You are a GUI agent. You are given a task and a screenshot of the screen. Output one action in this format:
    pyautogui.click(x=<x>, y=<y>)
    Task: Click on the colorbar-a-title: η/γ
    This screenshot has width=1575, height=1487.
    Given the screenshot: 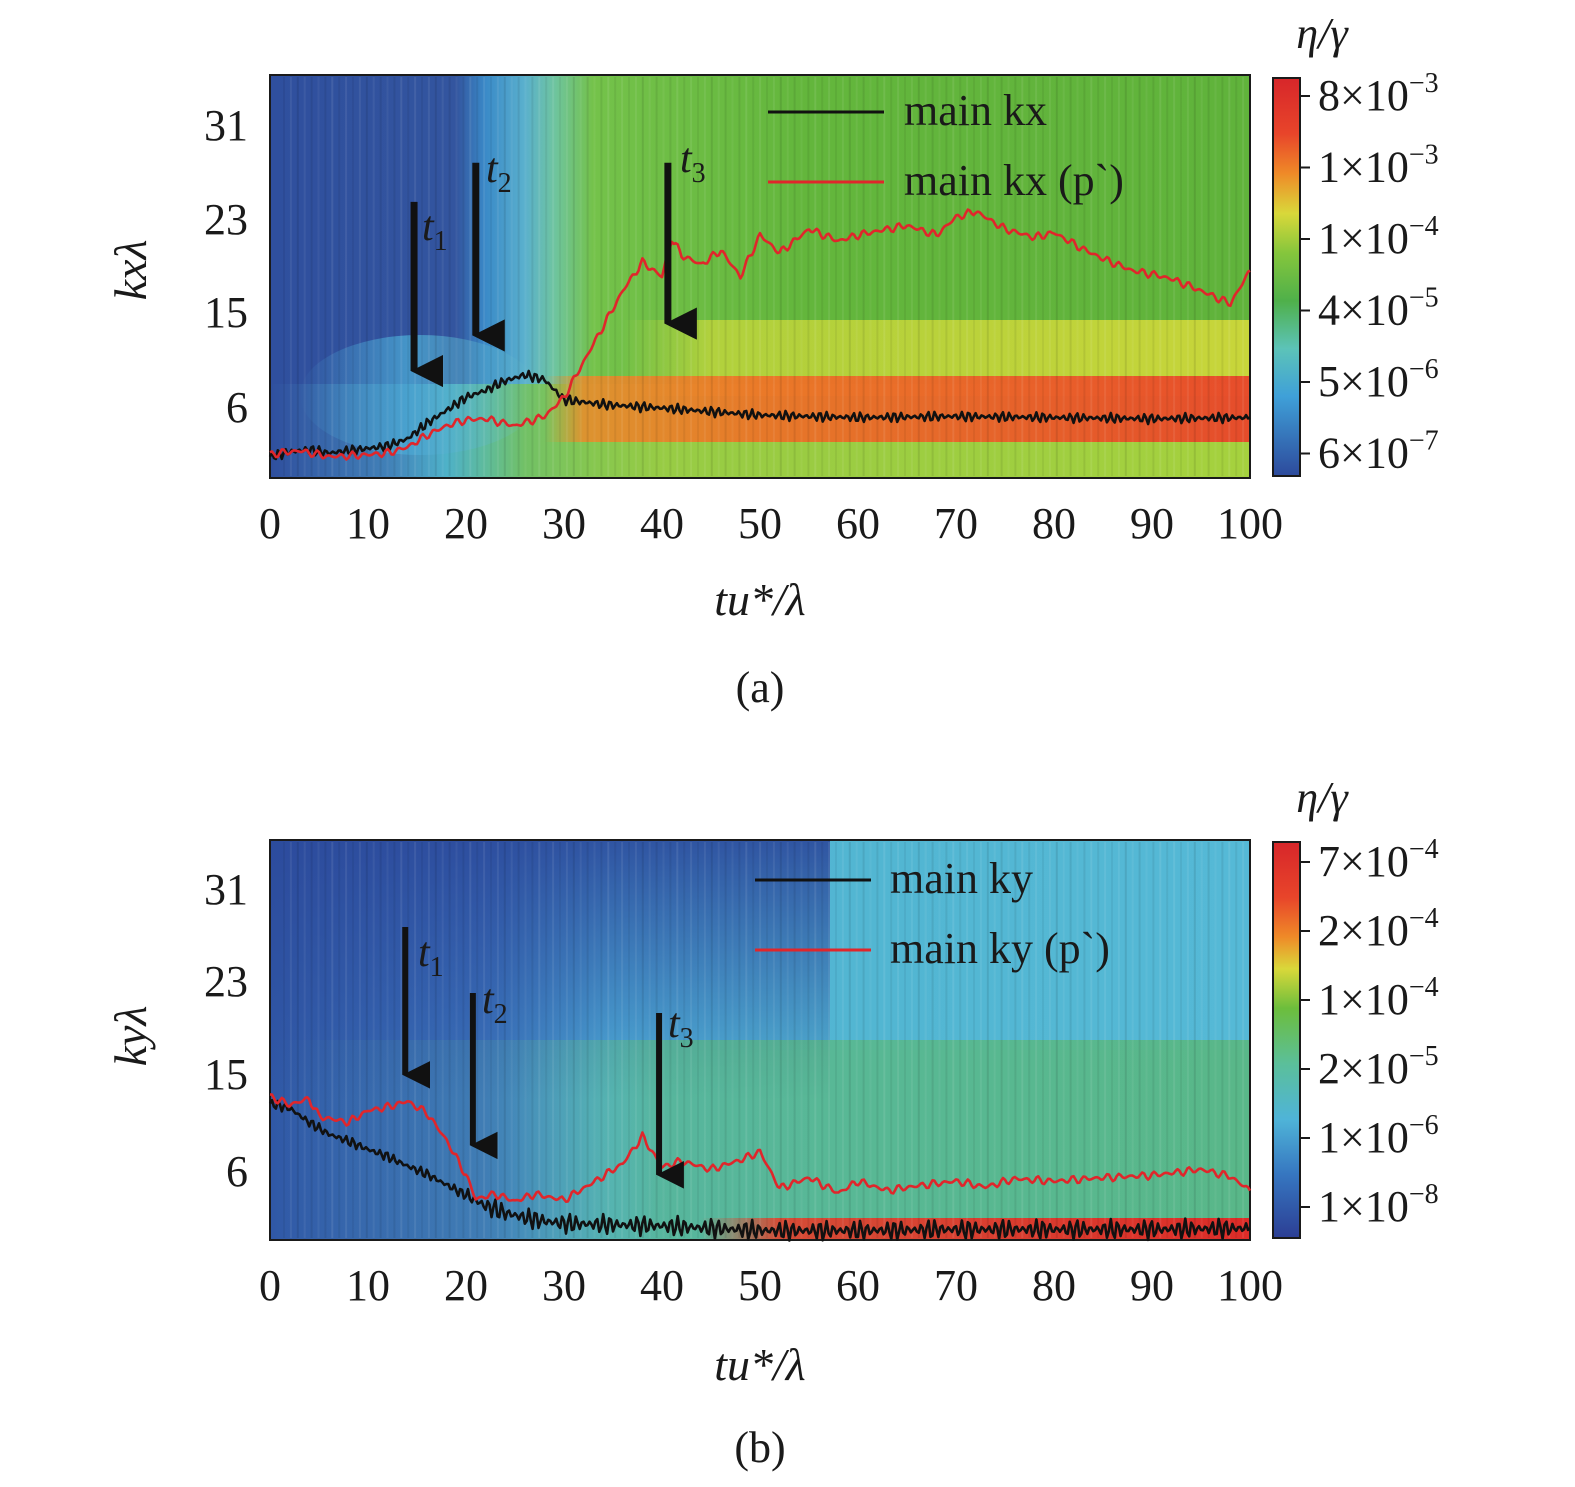 What is the action you would take?
    pyautogui.click(x=1322, y=33)
    